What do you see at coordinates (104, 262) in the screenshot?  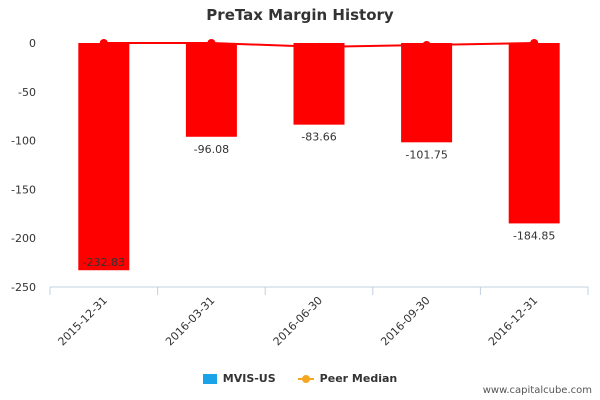 I see `data-label: -232.83` at bounding box center [104, 262].